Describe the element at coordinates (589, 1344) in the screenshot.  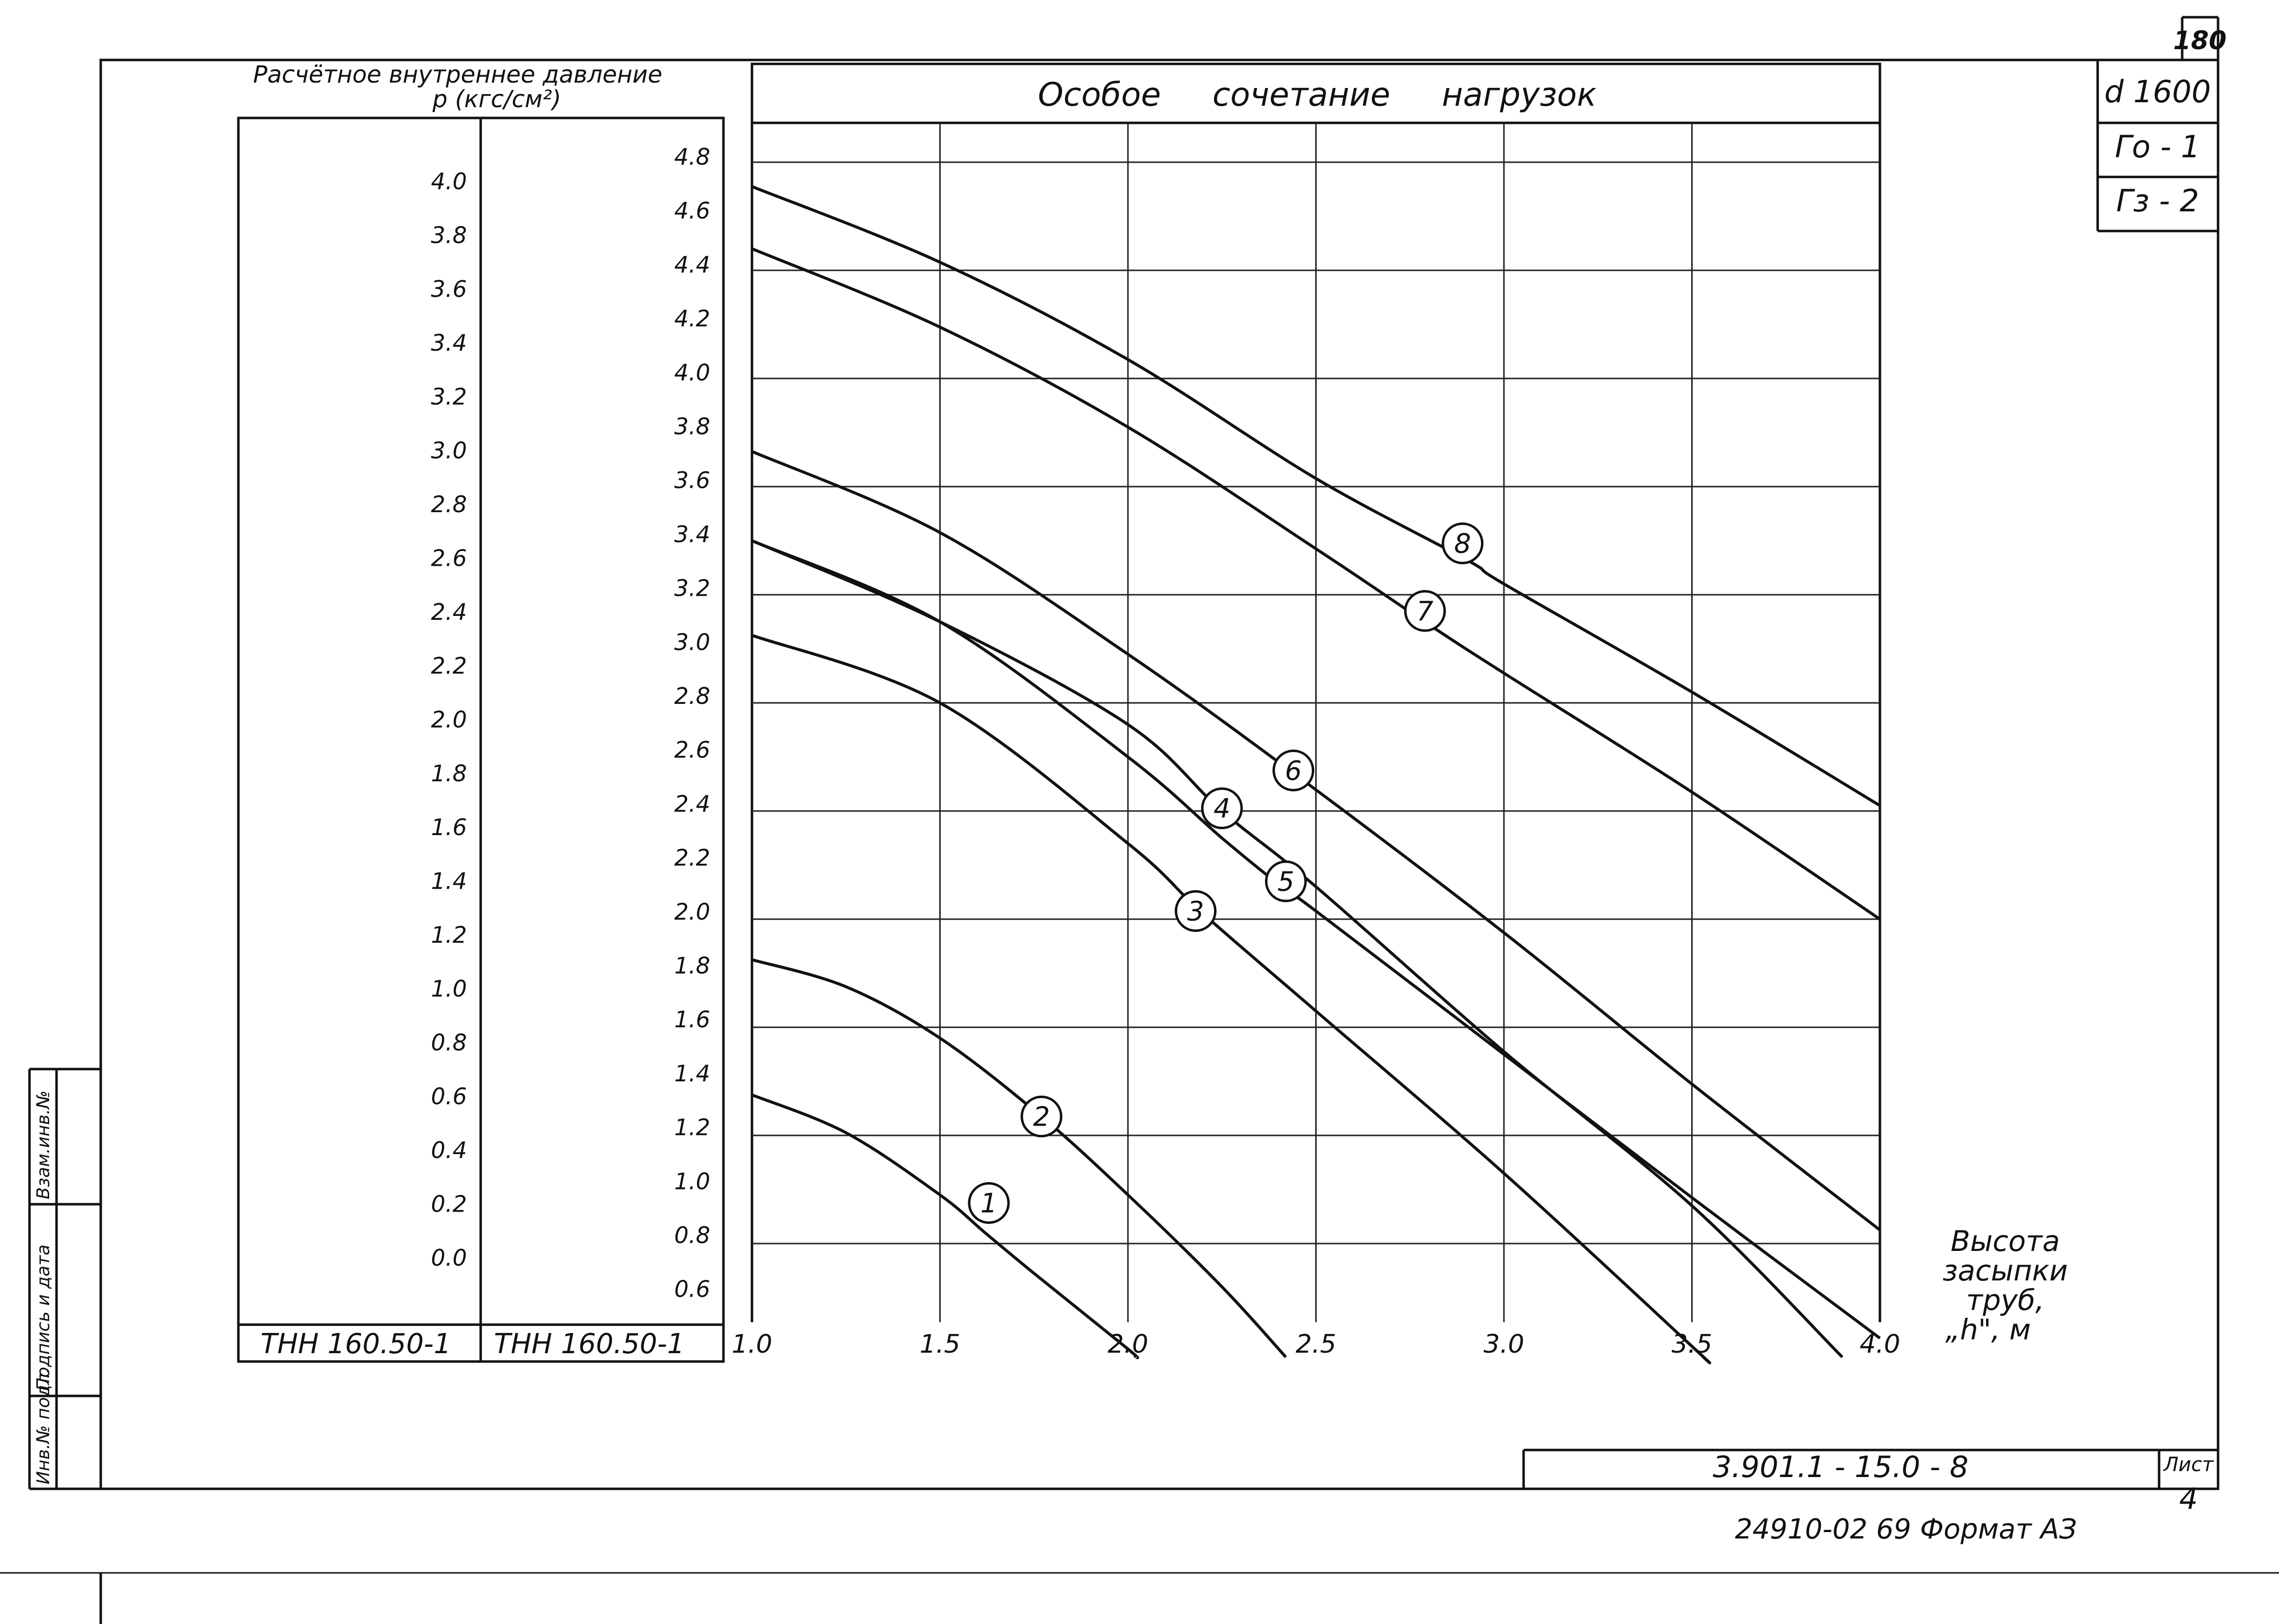
I see `pressure-col2-label: ТНН 160.50-1` at that location.